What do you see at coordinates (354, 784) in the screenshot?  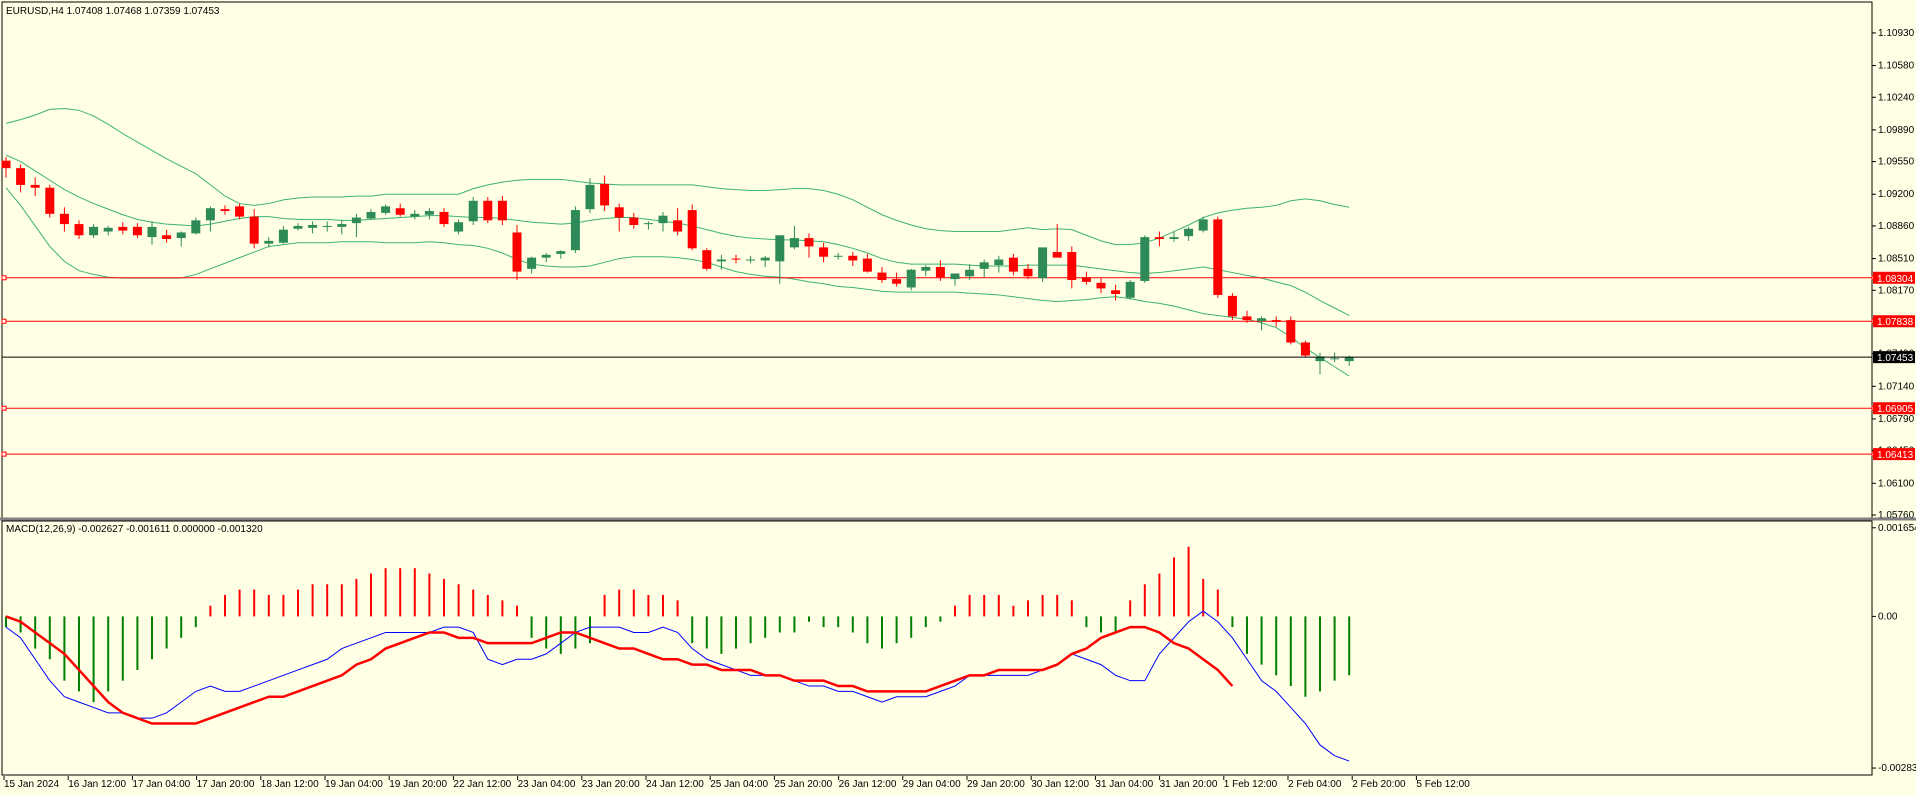 I see `time-tick-label: 19 Jan 04:00` at bounding box center [354, 784].